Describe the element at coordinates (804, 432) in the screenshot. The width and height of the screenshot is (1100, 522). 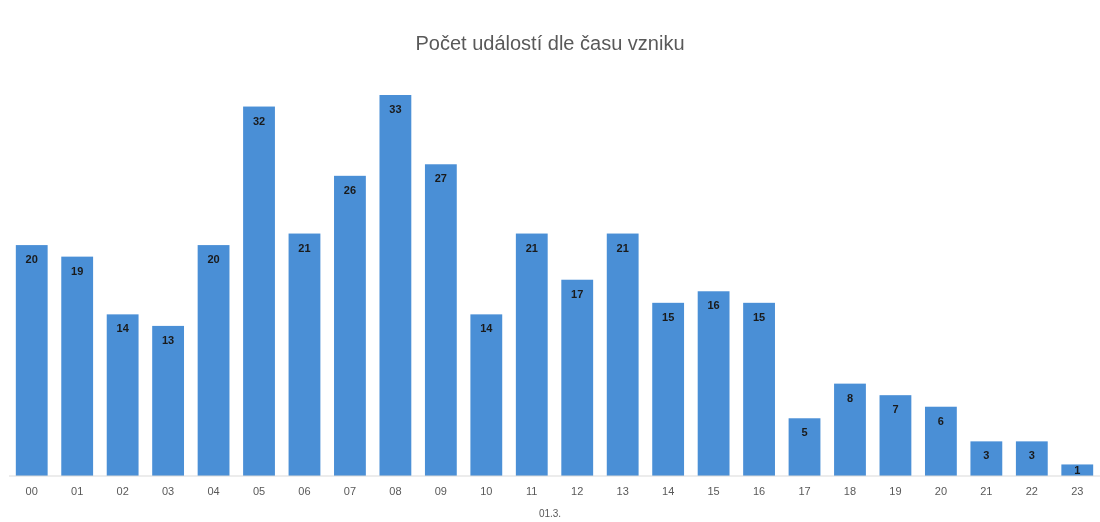
I see `data-label: 5` at that location.